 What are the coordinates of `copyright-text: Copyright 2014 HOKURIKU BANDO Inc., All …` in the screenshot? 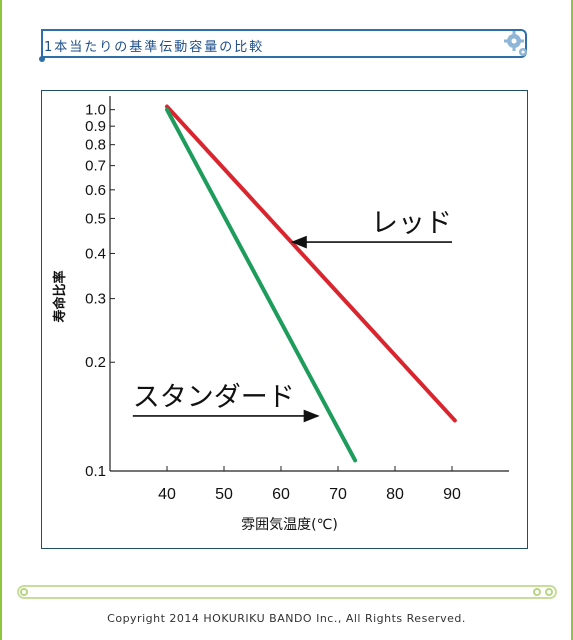 It's located at (286, 618).